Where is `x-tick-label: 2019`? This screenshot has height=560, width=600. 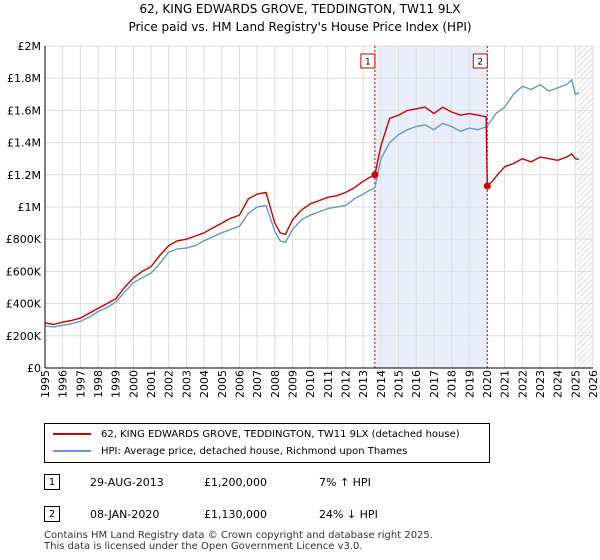 x-tick-label: 2019 is located at coordinates (469, 384).